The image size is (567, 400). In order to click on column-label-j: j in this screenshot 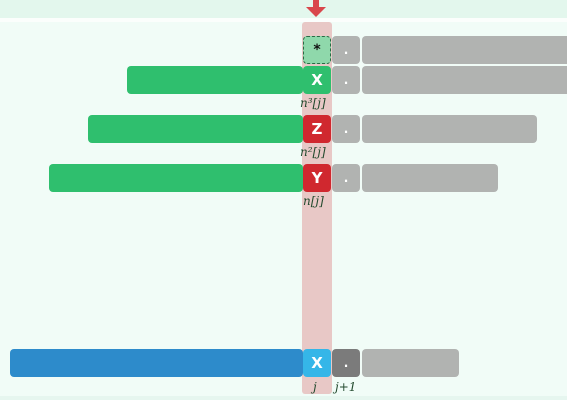, I will do `click(315, 387)`.